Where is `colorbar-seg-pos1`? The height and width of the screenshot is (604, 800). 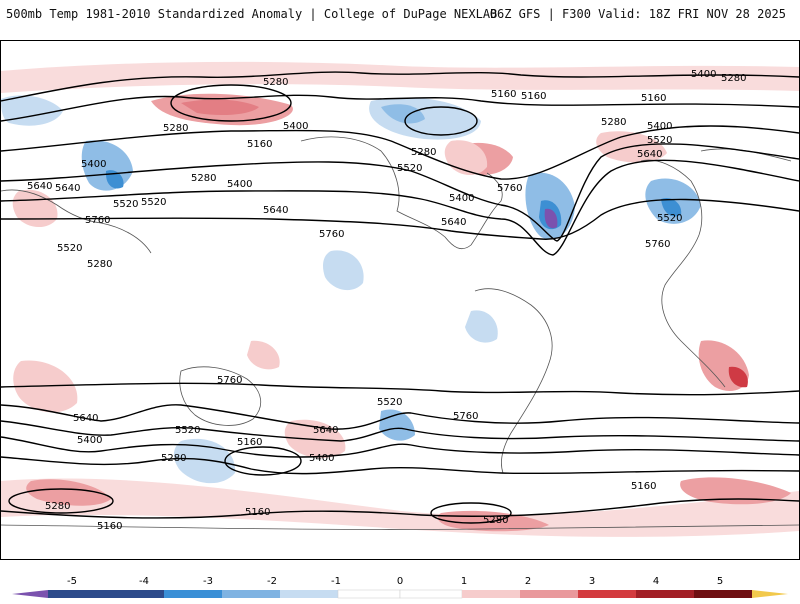 colorbar-seg-pos1 is located at coordinates (491, 594).